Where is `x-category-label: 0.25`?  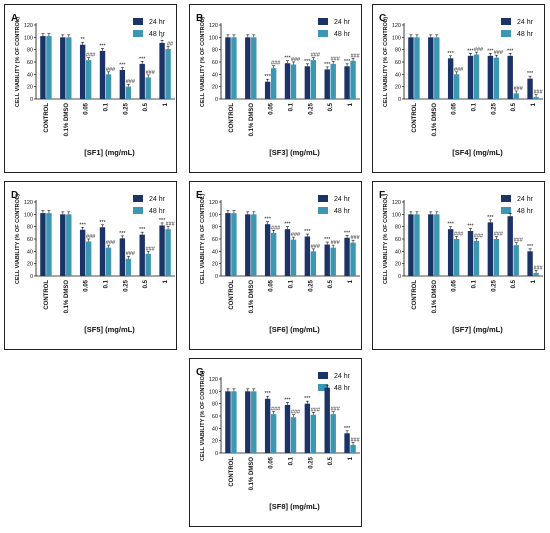
x-category-label: 0.25 is located at coordinates (494, 108).